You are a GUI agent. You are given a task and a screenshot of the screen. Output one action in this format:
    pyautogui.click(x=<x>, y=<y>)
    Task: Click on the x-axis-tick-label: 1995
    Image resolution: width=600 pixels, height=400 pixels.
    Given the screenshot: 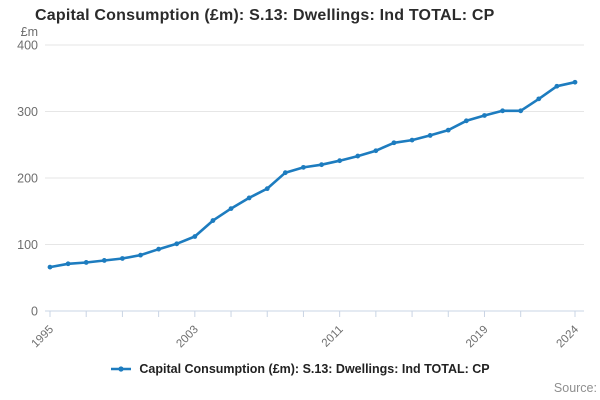 What is the action you would take?
    pyautogui.click(x=43, y=337)
    